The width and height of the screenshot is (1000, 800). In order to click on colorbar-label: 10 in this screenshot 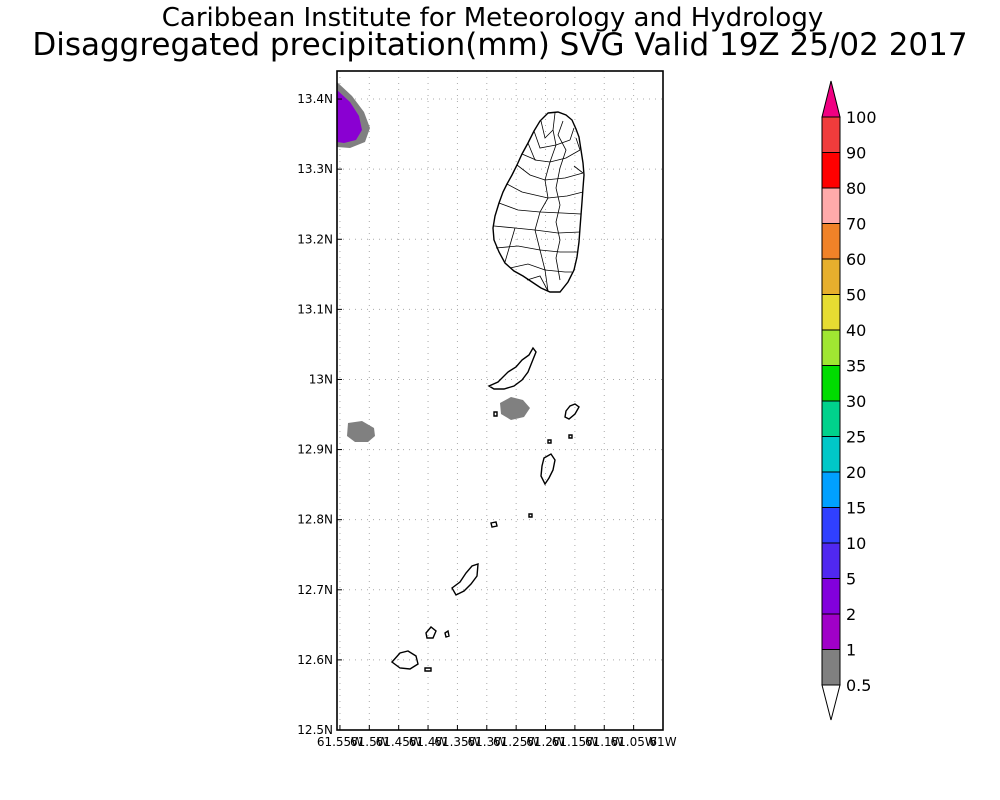, I will do `click(856, 543)`.